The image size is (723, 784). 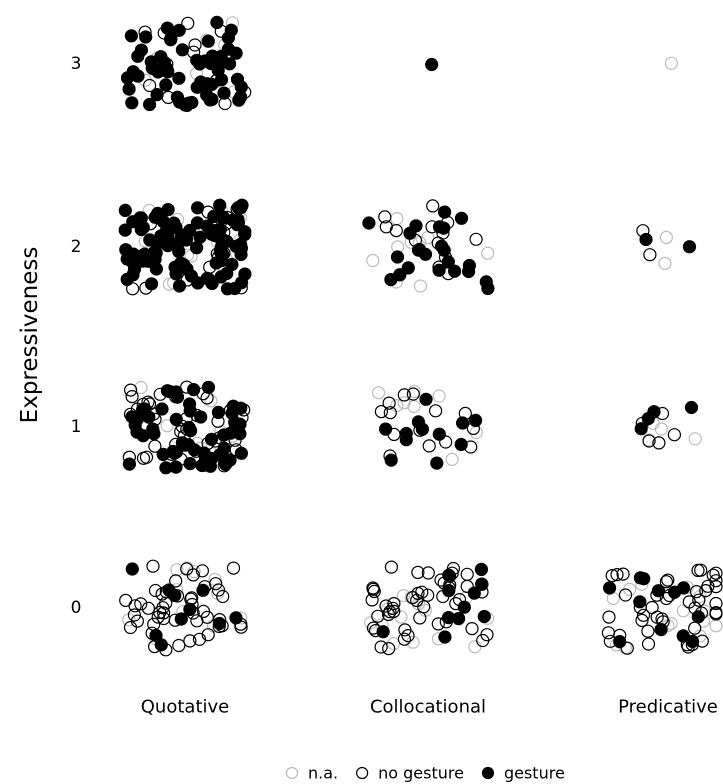 I want to click on y-tick-0: 0, so click(x=76, y=608).